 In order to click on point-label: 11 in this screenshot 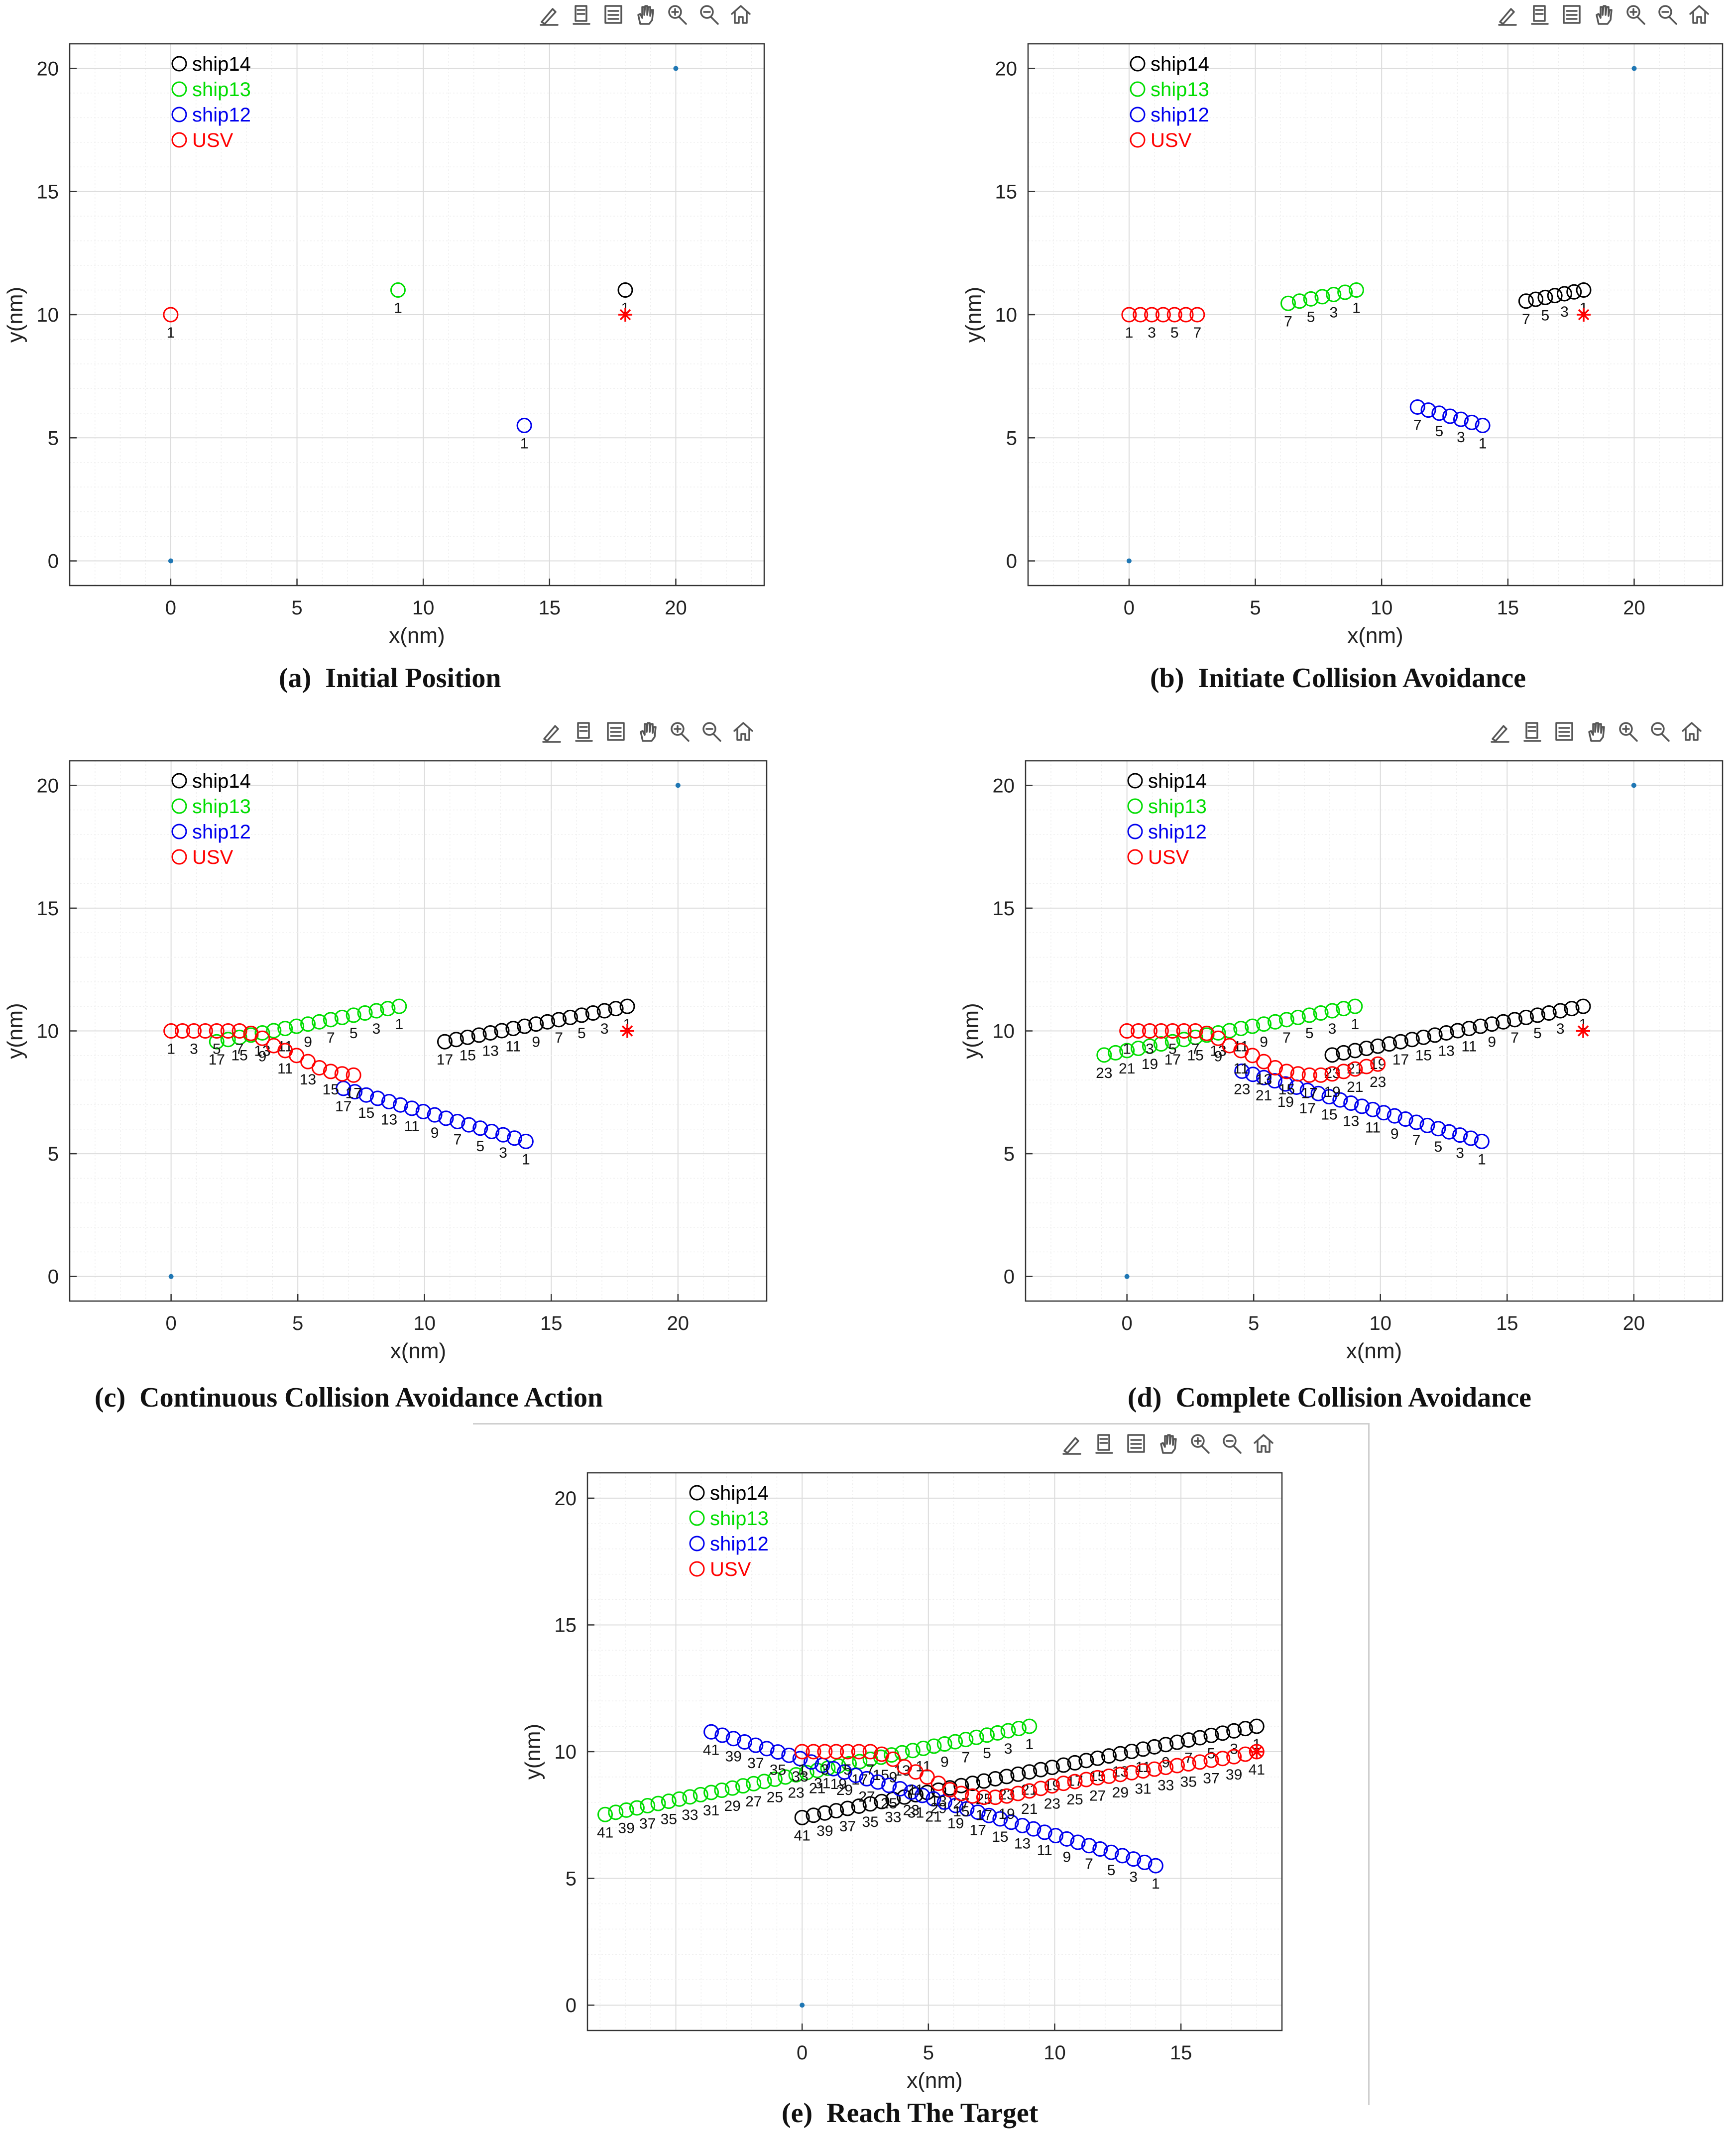, I will do `click(1373, 1127)`.